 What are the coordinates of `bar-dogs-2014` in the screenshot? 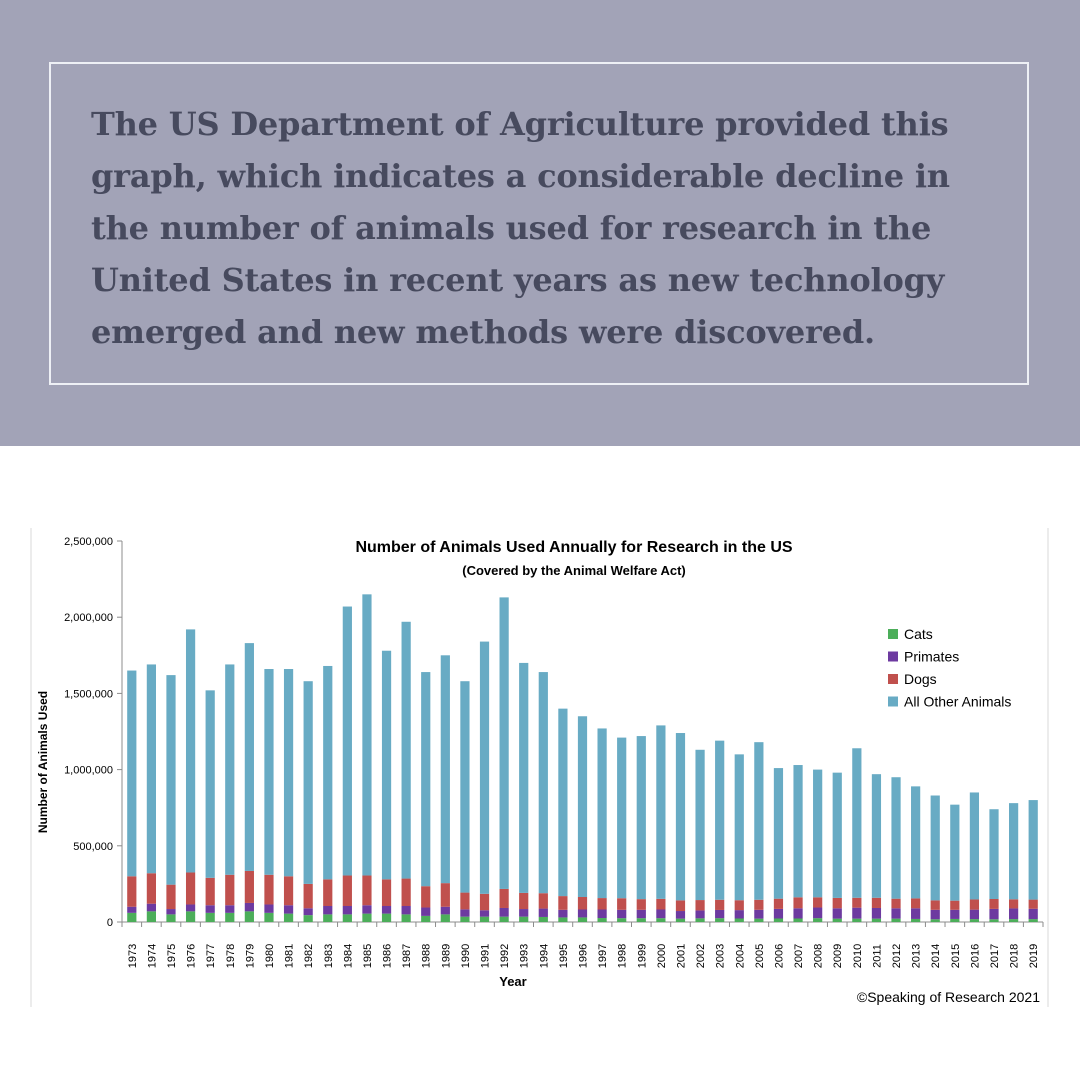 It's located at (935, 905).